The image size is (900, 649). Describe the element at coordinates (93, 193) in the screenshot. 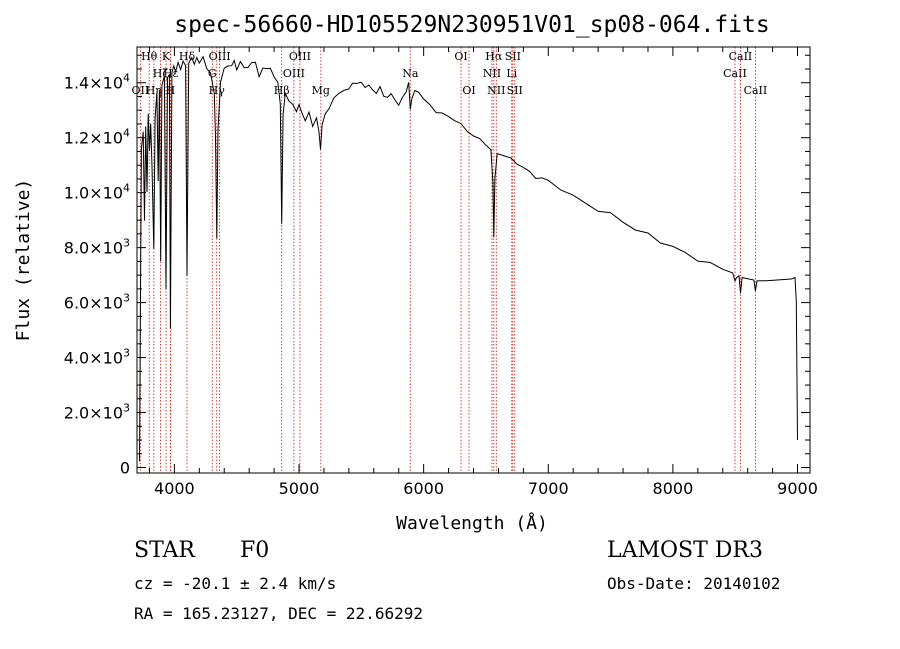

I see `y-tick-mantissa: 1.0×10` at that location.